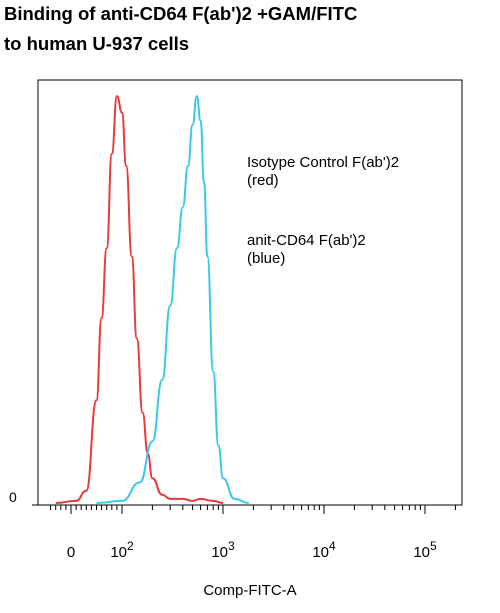 This screenshot has height=613, width=500. Describe the element at coordinates (266, 258) in the screenshot. I see `legend-anti-cd64-color: (blue)` at that location.